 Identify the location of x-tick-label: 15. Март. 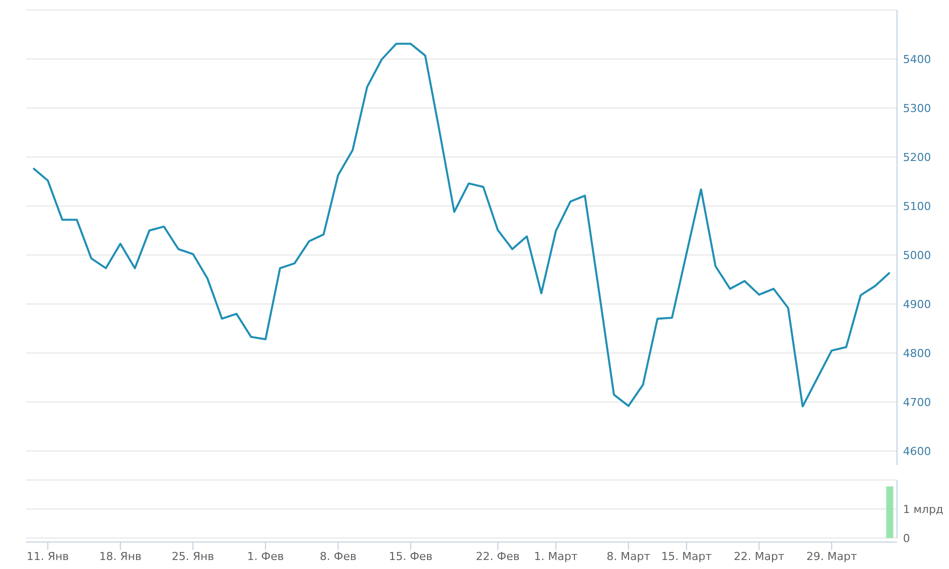
(686, 556).